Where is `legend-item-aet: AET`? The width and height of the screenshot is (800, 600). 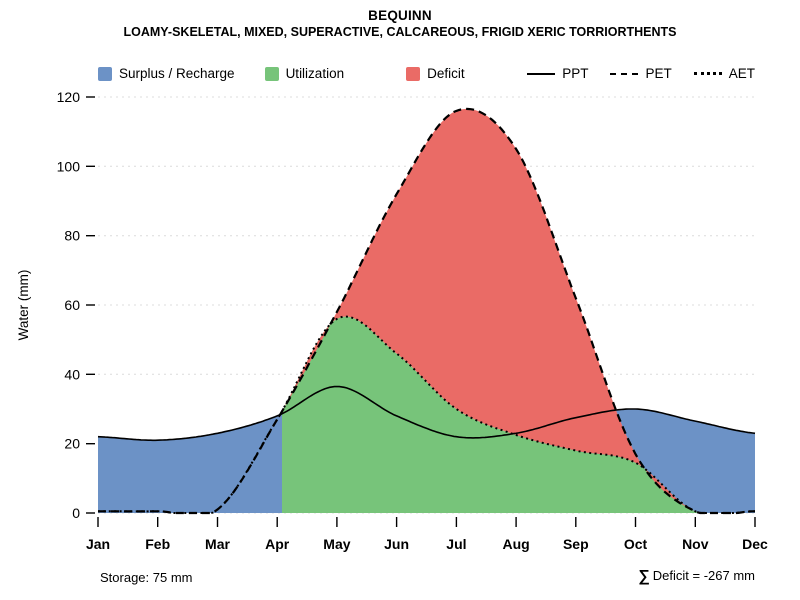
legend-item-aet: AET is located at coordinates (724, 73).